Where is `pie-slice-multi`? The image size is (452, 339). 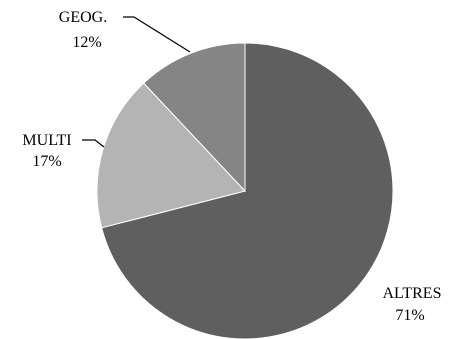
pie-slice-multi is located at coordinates (171, 155).